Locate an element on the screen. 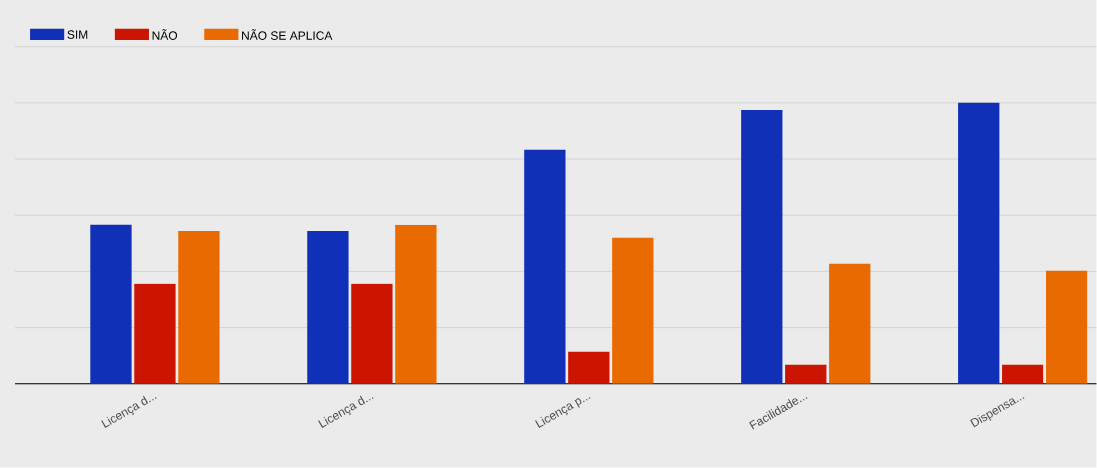 The height and width of the screenshot is (468, 1097). legend-label: SIM is located at coordinates (77, 34).